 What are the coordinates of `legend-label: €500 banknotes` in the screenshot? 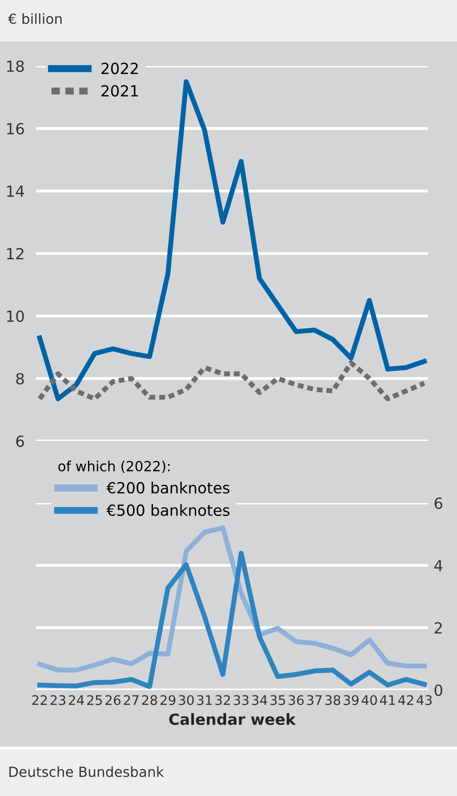 It's located at (168, 510).